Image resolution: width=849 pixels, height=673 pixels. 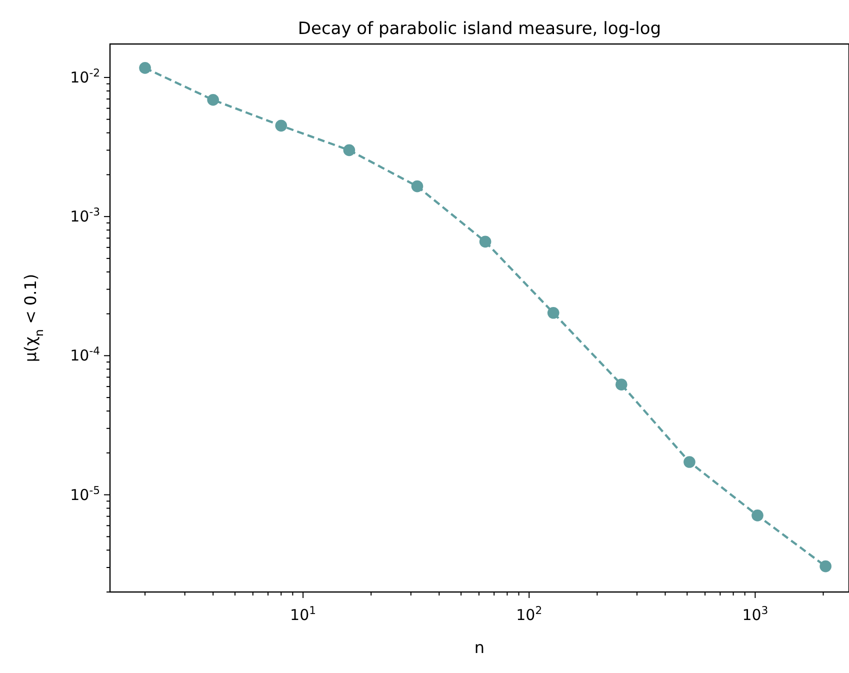 What do you see at coordinates (85, 76) in the screenshot?
I see `y-tick-label: 10$^{-2}$` at bounding box center [85, 76].